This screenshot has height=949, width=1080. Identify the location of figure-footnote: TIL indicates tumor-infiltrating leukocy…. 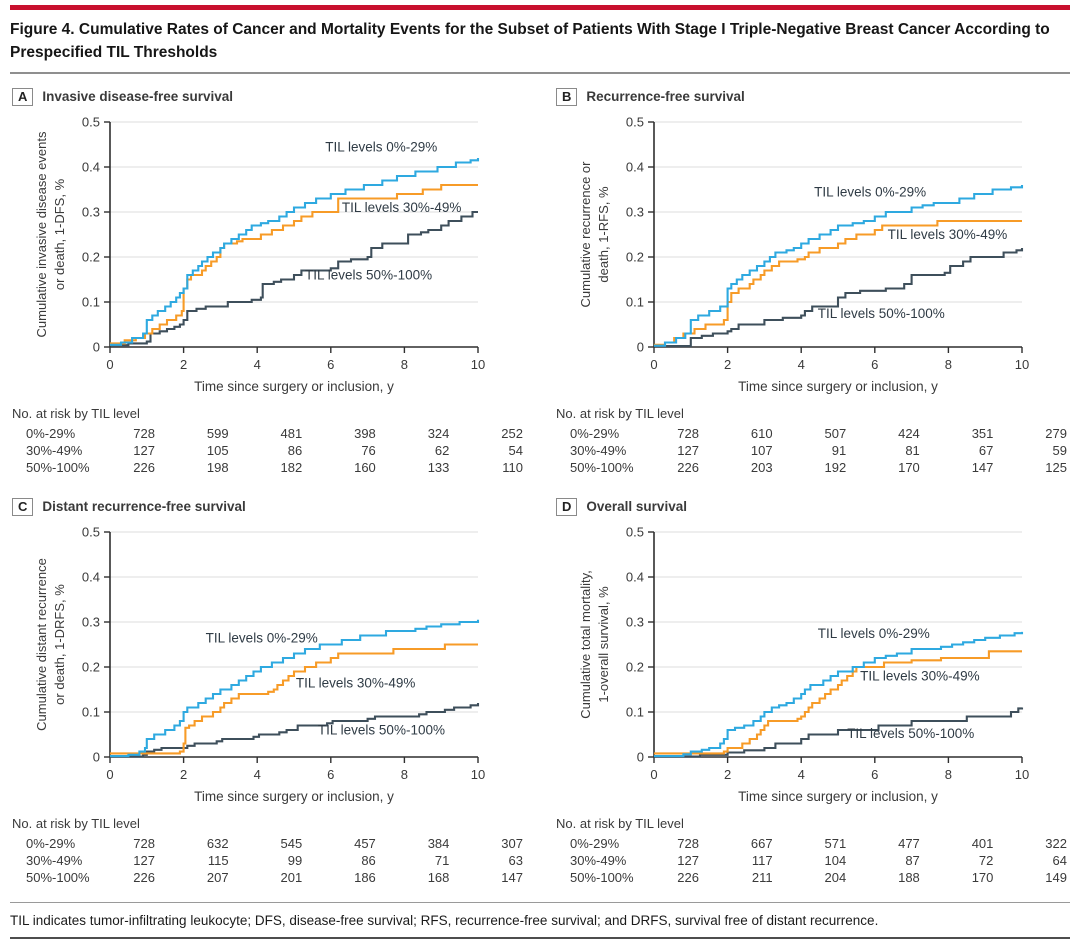
(444, 920).